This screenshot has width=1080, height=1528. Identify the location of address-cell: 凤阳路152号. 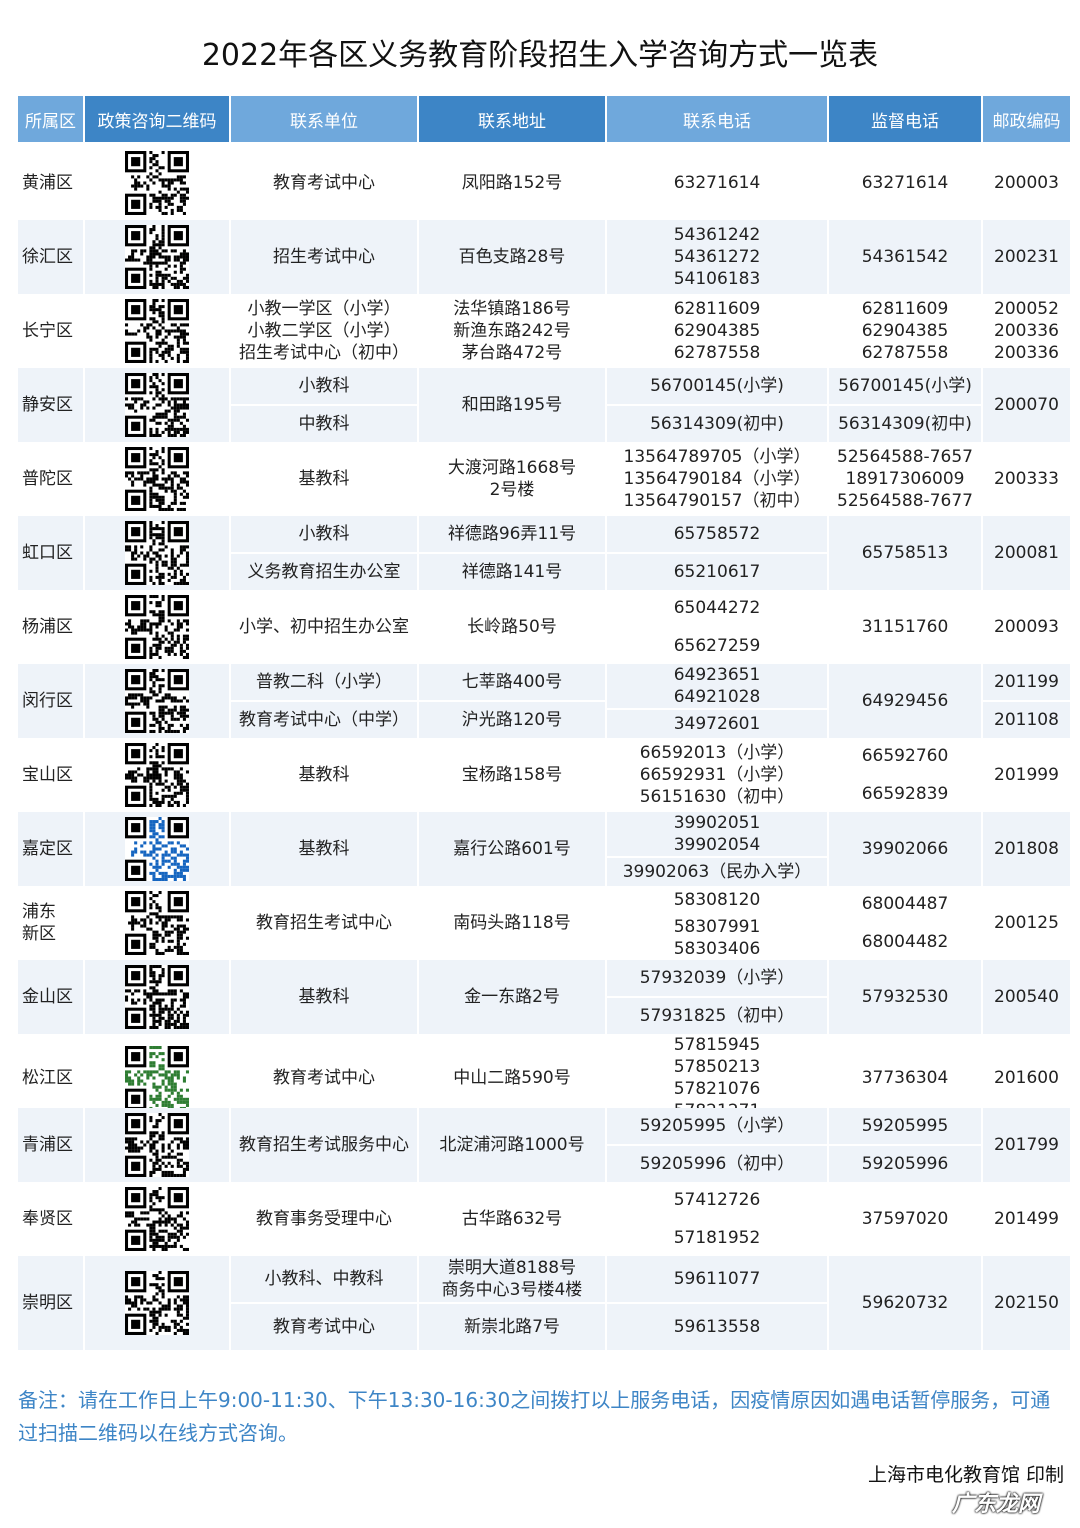
(512, 183).